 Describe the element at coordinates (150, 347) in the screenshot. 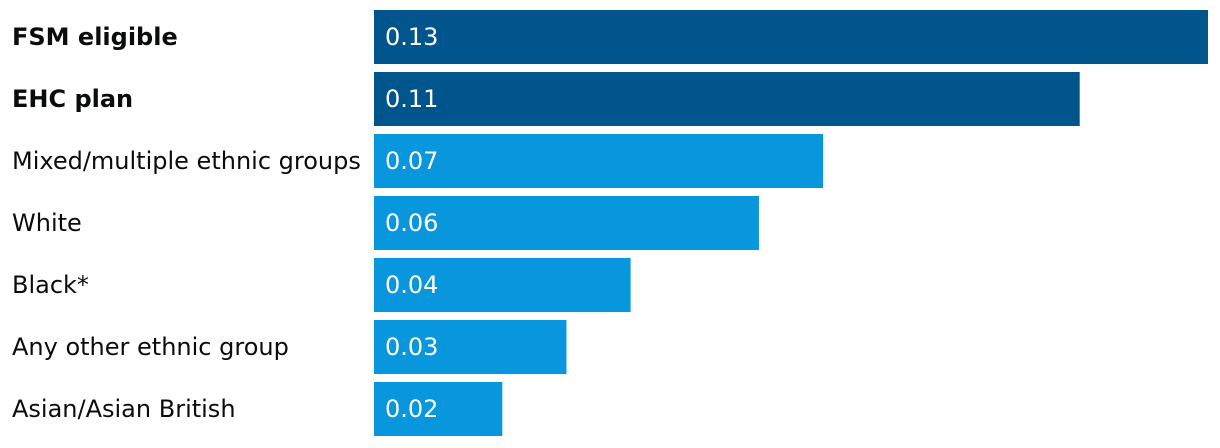

I see `category-label: Any other ethnic group` at that location.